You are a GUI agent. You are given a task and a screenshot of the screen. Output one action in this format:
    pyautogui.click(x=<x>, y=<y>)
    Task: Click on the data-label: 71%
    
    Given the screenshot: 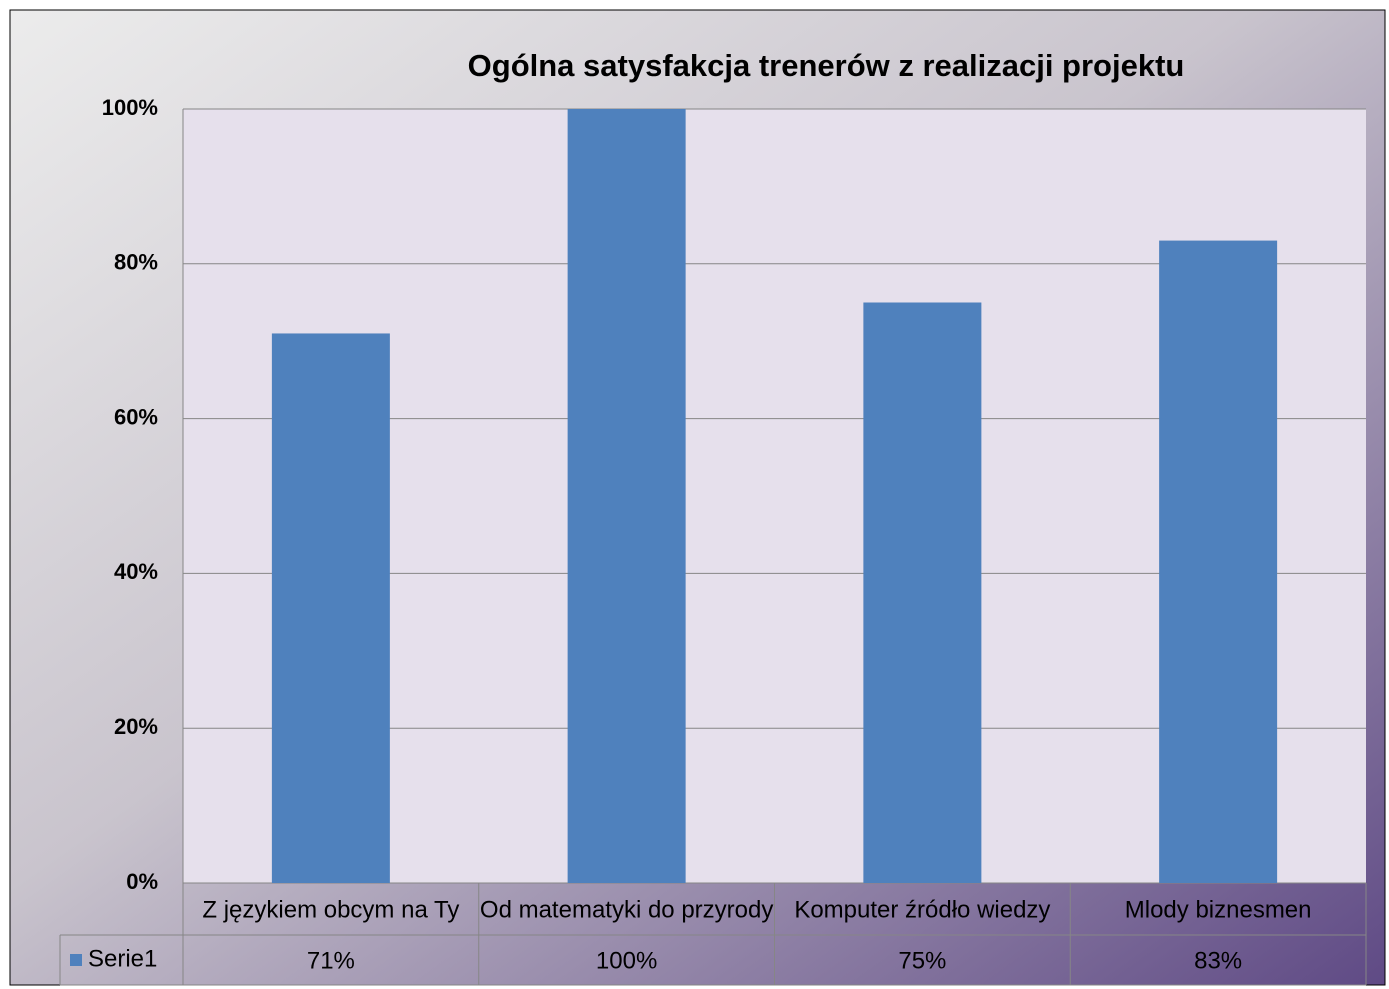 What is the action you would take?
    pyautogui.click(x=331, y=960)
    